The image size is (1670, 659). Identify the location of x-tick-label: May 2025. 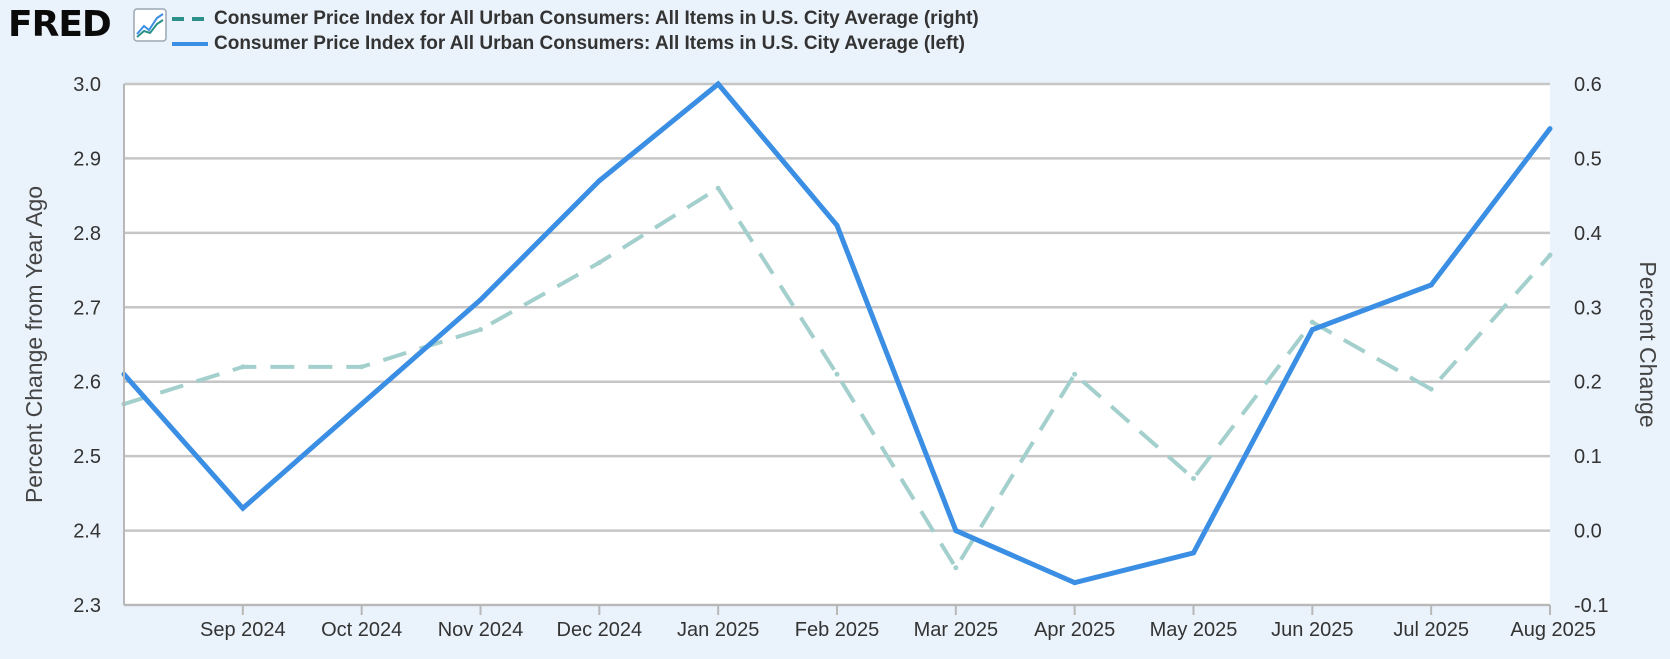
(1194, 630).